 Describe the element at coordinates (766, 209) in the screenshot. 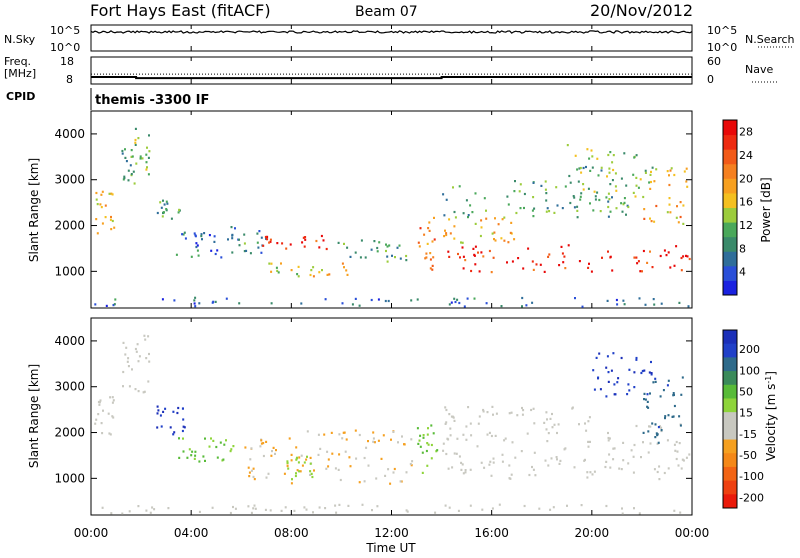

I see `power-colorbar-label: Power [dB]` at that location.